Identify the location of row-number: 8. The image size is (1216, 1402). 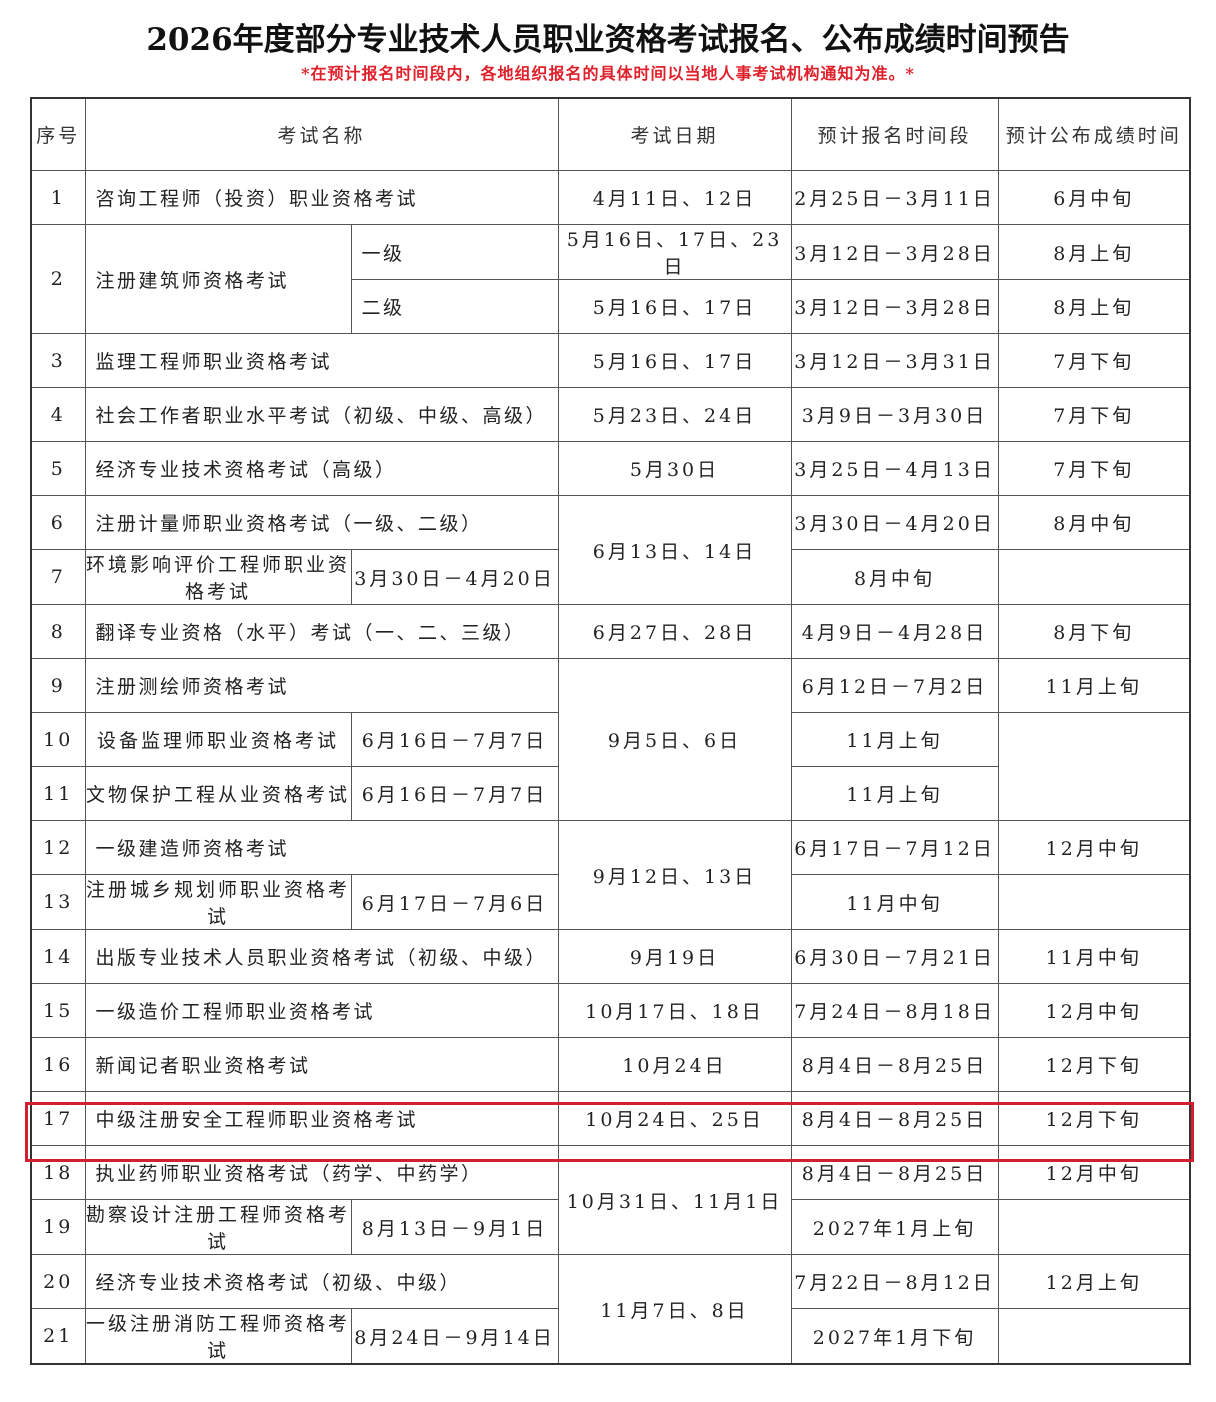
(58, 631).